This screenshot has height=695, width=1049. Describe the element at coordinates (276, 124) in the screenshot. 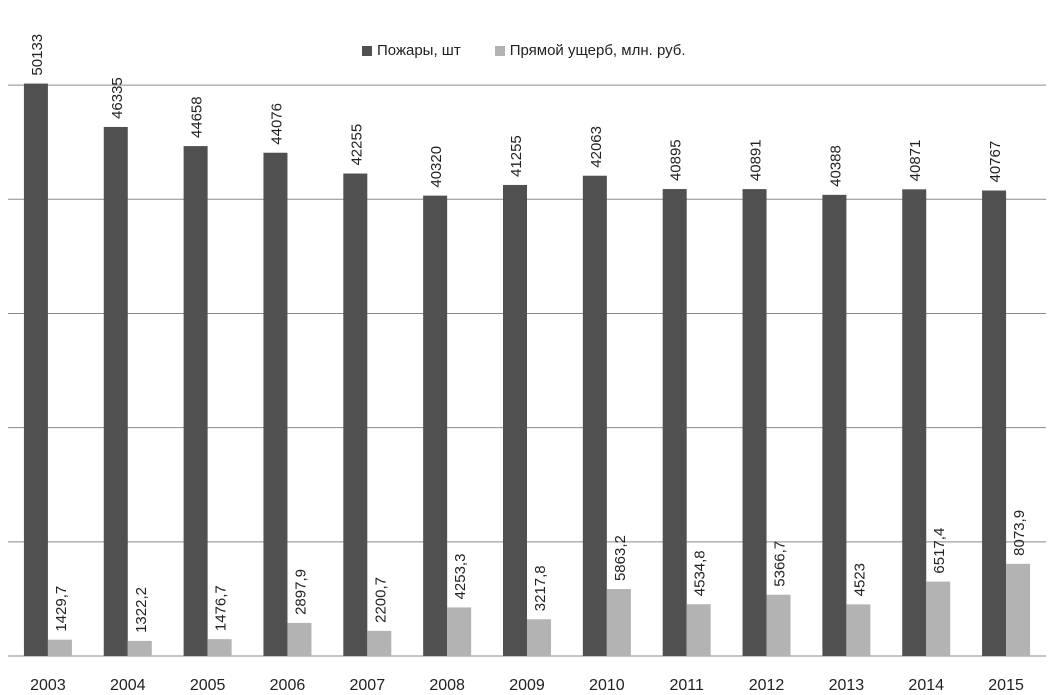

I see `data-label-fires: 44076` at that location.